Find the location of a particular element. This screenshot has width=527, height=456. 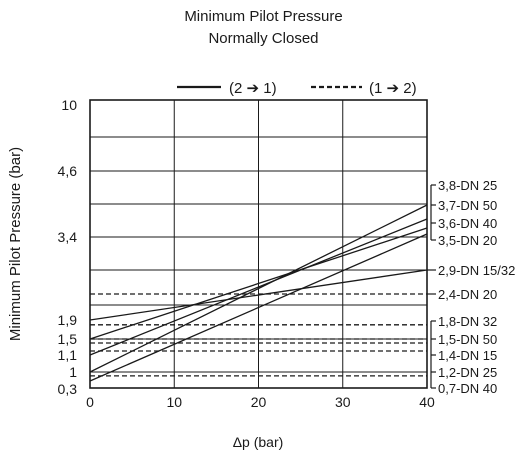

series-label: 1,8-DN 32 is located at coordinates (467, 321).